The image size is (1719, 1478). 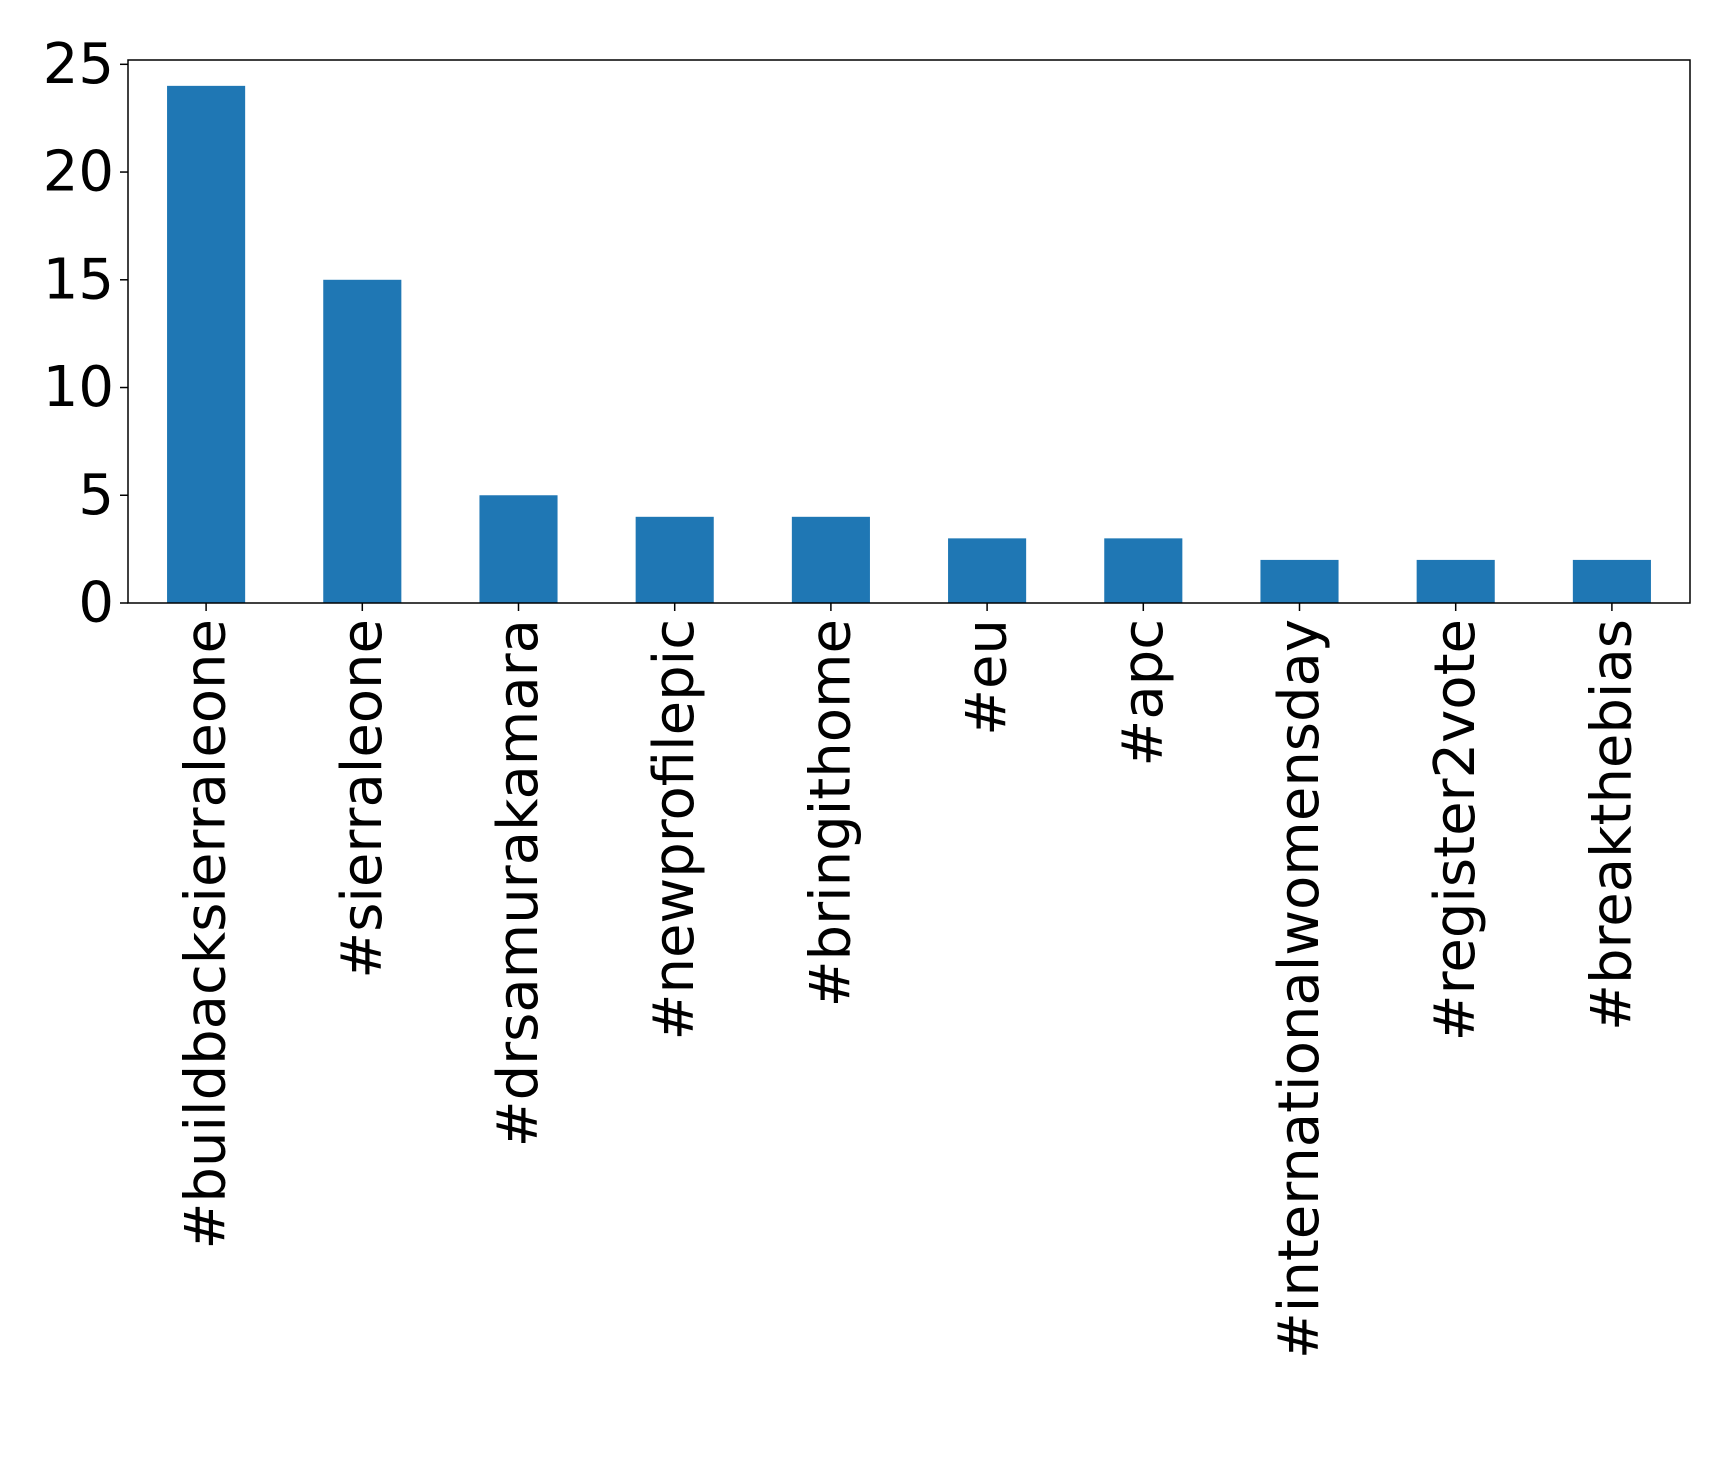 I want to click on bar-drsamurakamara, so click(x=518, y=549).